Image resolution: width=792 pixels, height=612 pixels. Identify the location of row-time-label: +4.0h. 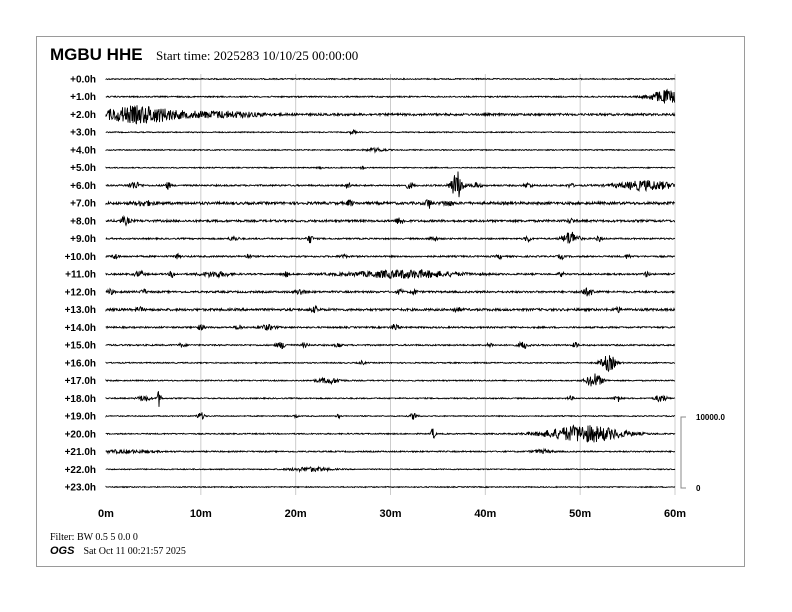
(83, 150).